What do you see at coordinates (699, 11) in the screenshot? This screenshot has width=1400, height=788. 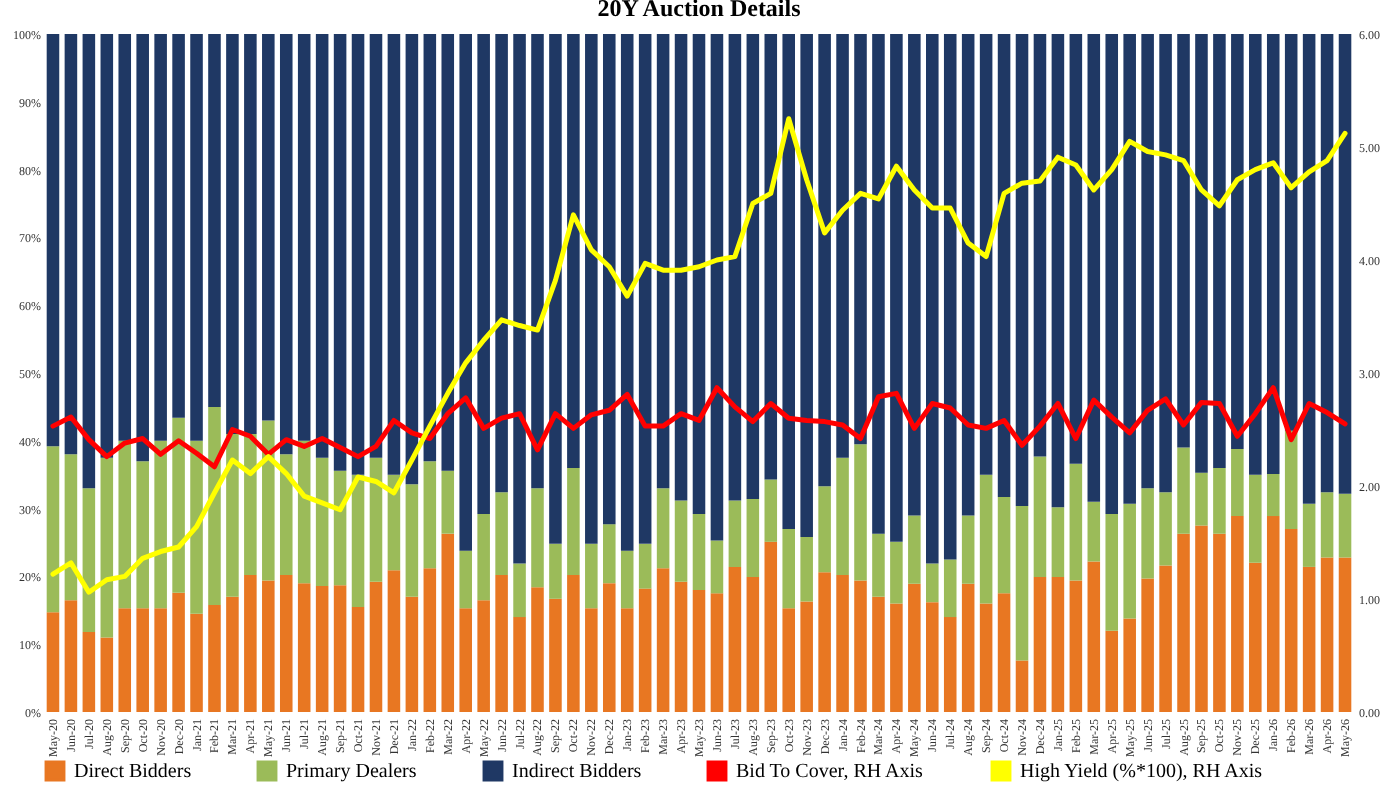 I see `chart-title: 20Y Auction Details` at bounding box center [699, 11].